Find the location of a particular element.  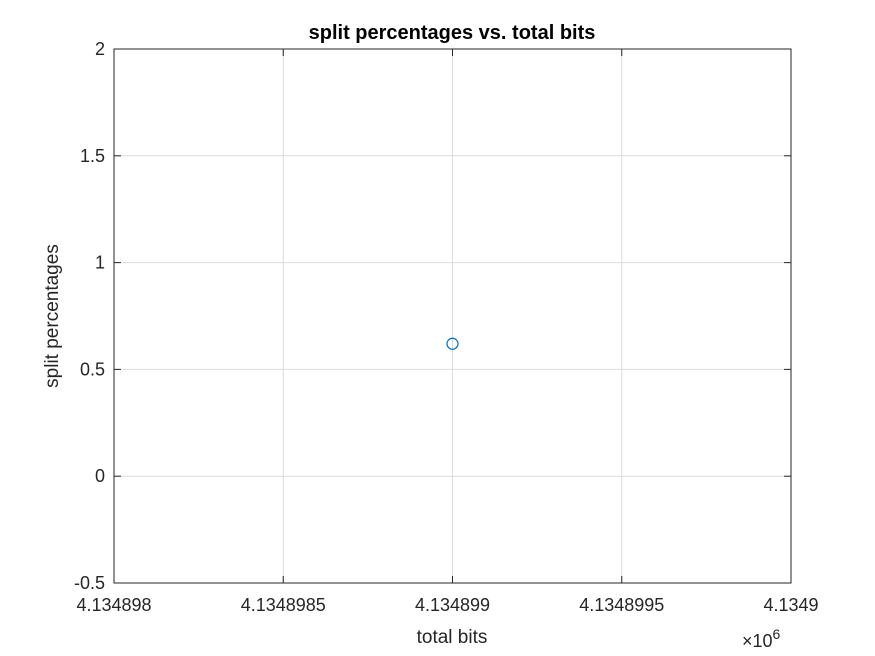

x-axis-exponent: ×10⁶ is located at coordinates (761, 638).